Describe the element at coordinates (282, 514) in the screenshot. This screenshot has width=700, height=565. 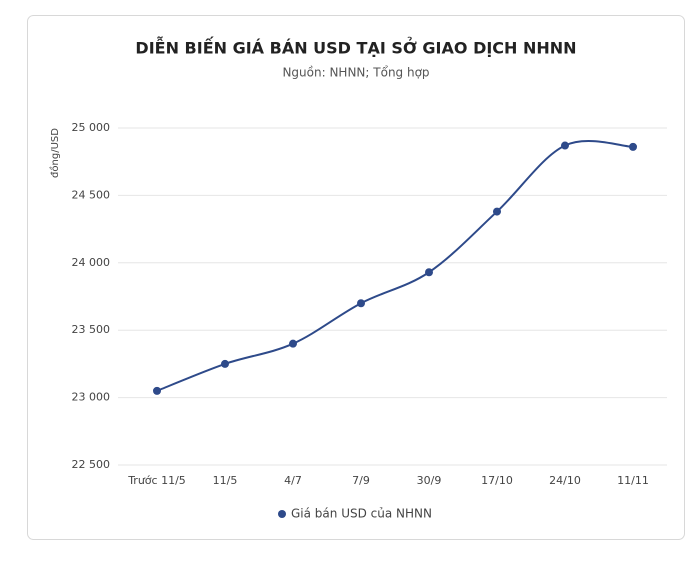
I see `legend-marker` at that location.